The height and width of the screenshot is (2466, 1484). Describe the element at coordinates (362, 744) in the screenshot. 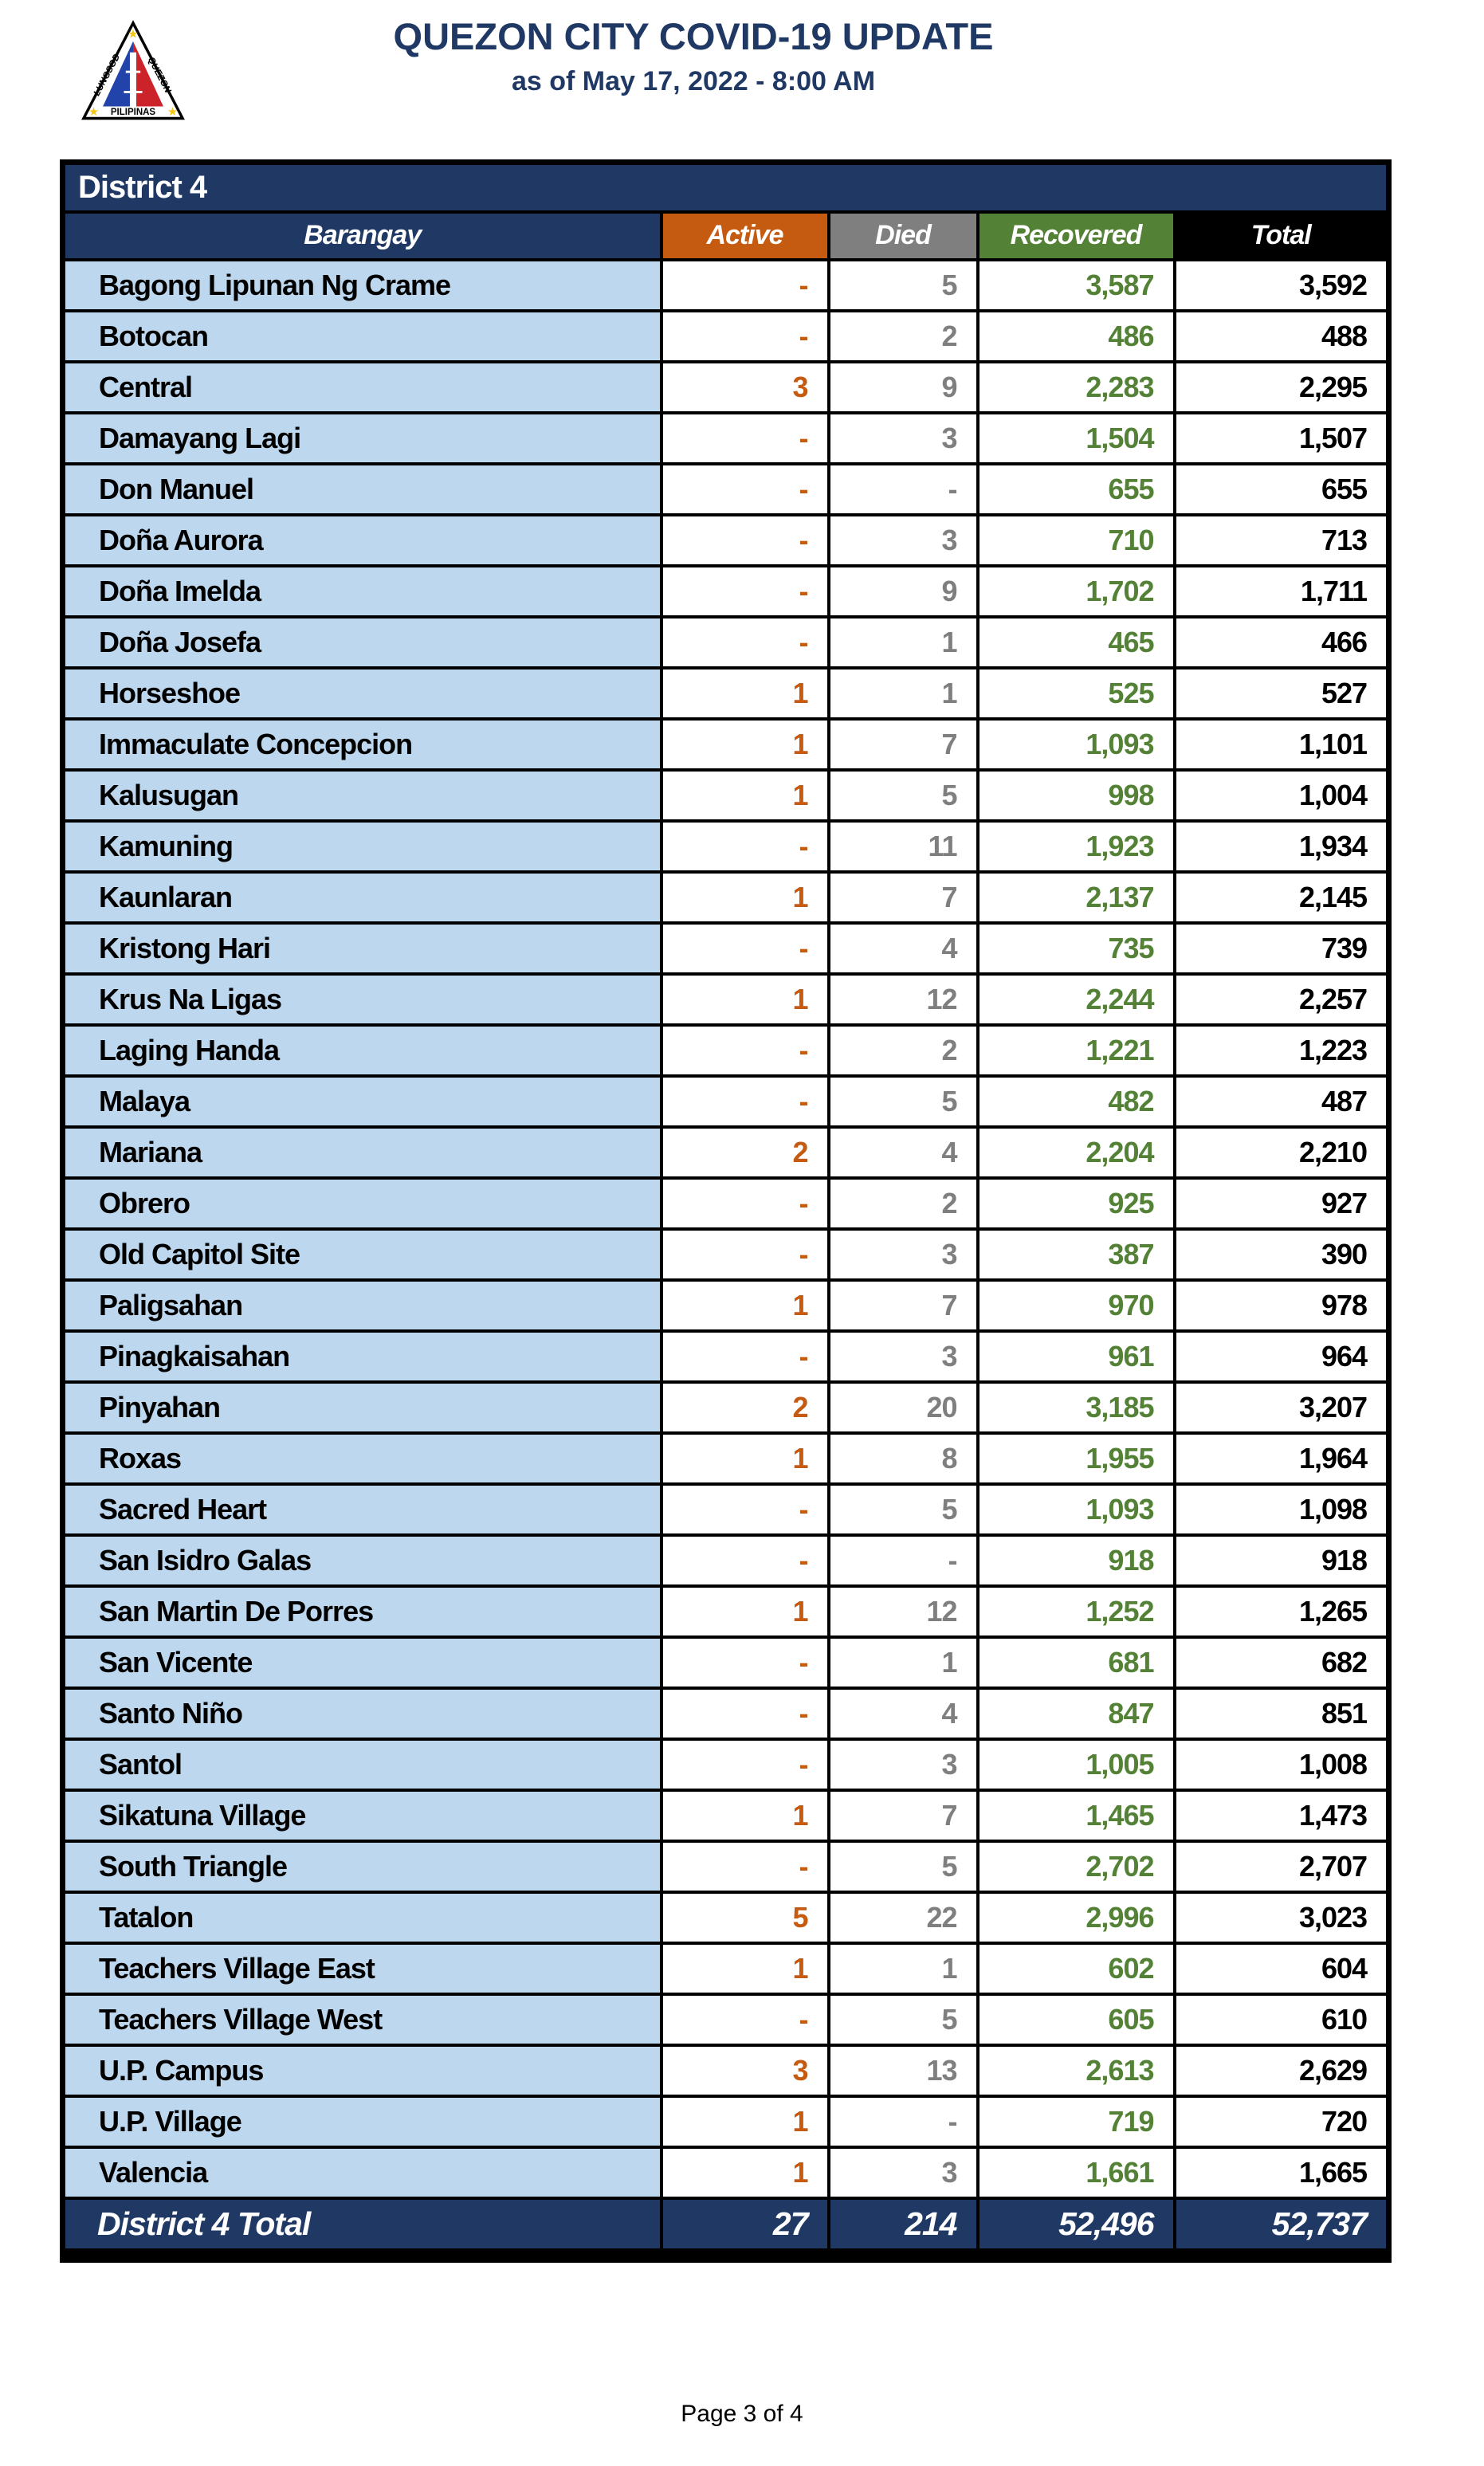

I see `barangay-cell: Immaculate Concepcion` at that location.